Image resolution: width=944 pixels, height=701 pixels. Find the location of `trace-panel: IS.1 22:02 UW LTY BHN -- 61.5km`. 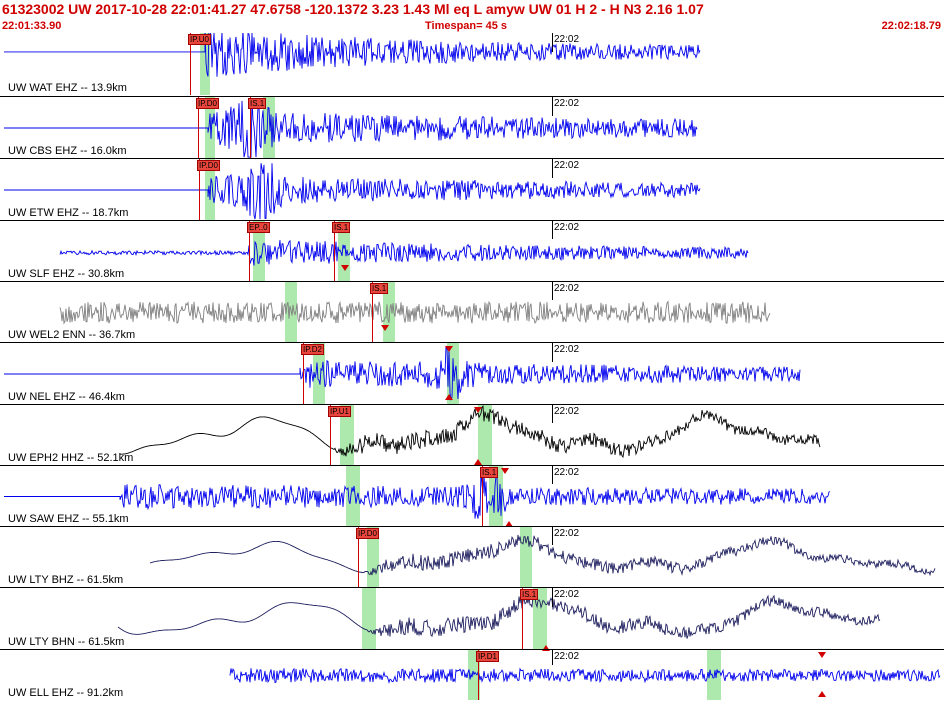

trace-panel: IS.1 22:02 UW LTY BHN -- 61.5km is located at coordinates (472, 619).